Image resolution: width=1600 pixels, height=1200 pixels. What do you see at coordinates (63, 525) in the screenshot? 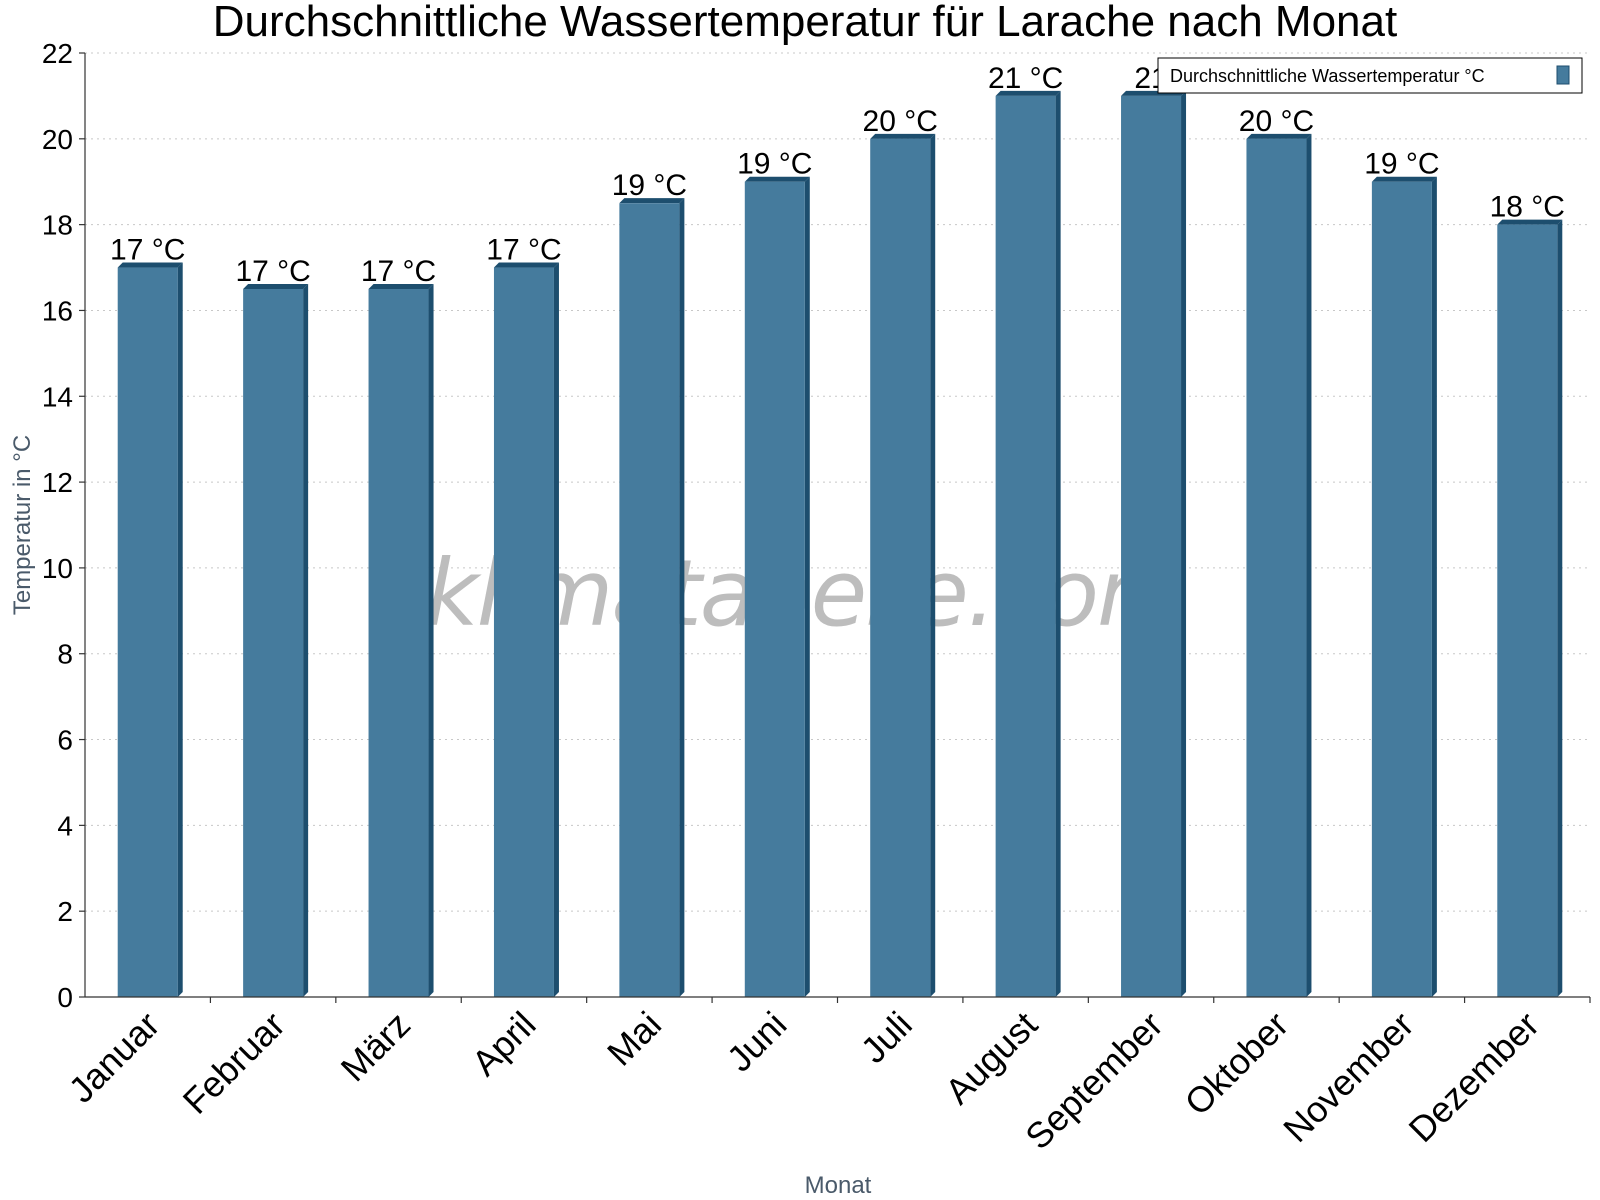
I see `y-ticks: 0 2 4 6 8 10 12 14 16 18 20 22` at bounding box center [63, 525].